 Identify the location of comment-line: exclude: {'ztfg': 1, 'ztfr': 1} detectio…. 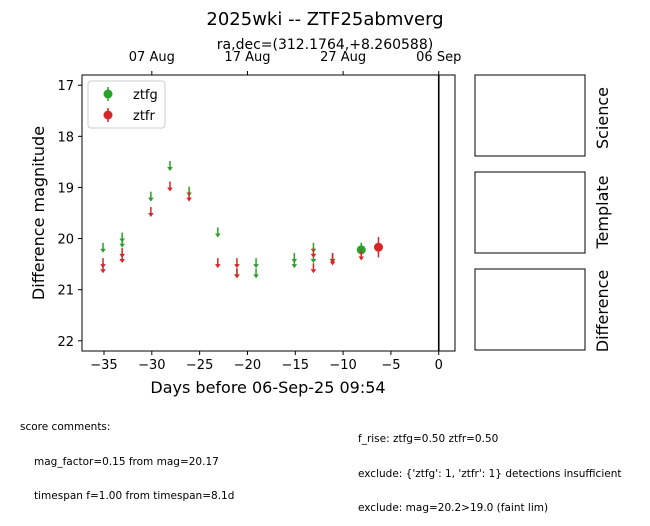
(490, 473).